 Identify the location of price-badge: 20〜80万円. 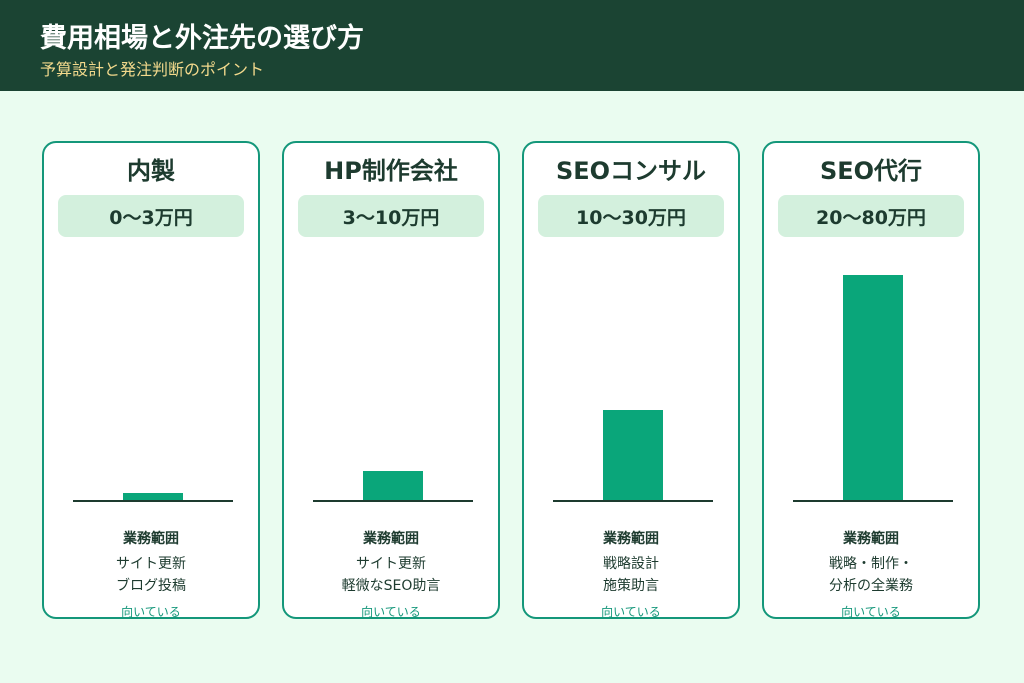
(871, 216).